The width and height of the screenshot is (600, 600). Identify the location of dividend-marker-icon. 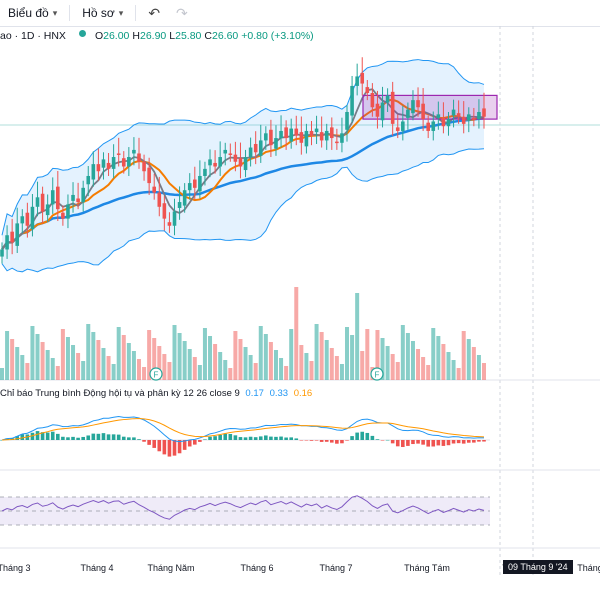
(377, 374).